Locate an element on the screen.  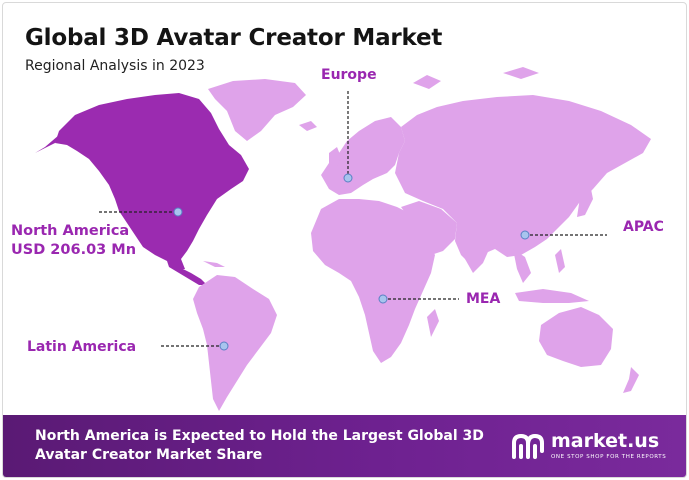
iceland-shape is located at coordinates (308, 126).